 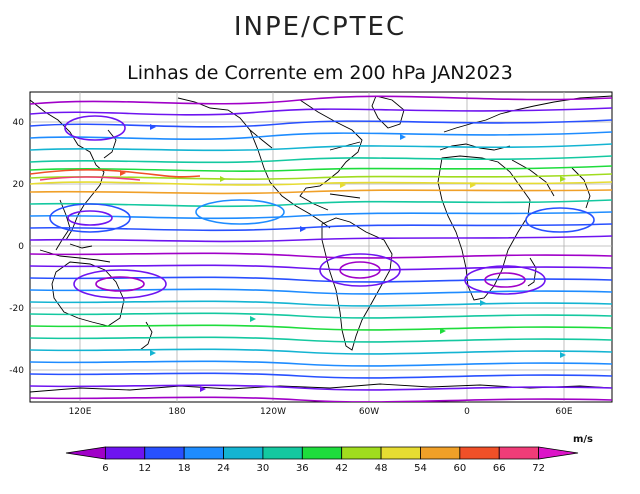 What do you see at coordinates (302, 468) in the screenshot?
I see `colorbar-label: 36` at bounding box center [302, 468].